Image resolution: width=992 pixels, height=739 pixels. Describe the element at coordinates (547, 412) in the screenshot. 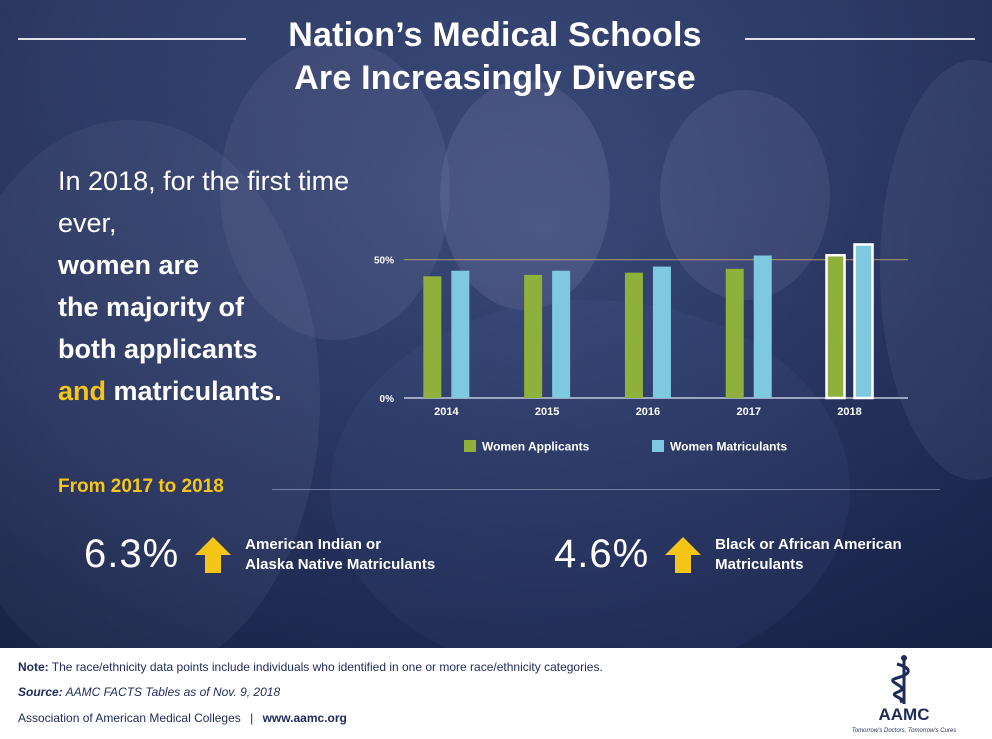

I see `x-tick-label: 2015` at that location.